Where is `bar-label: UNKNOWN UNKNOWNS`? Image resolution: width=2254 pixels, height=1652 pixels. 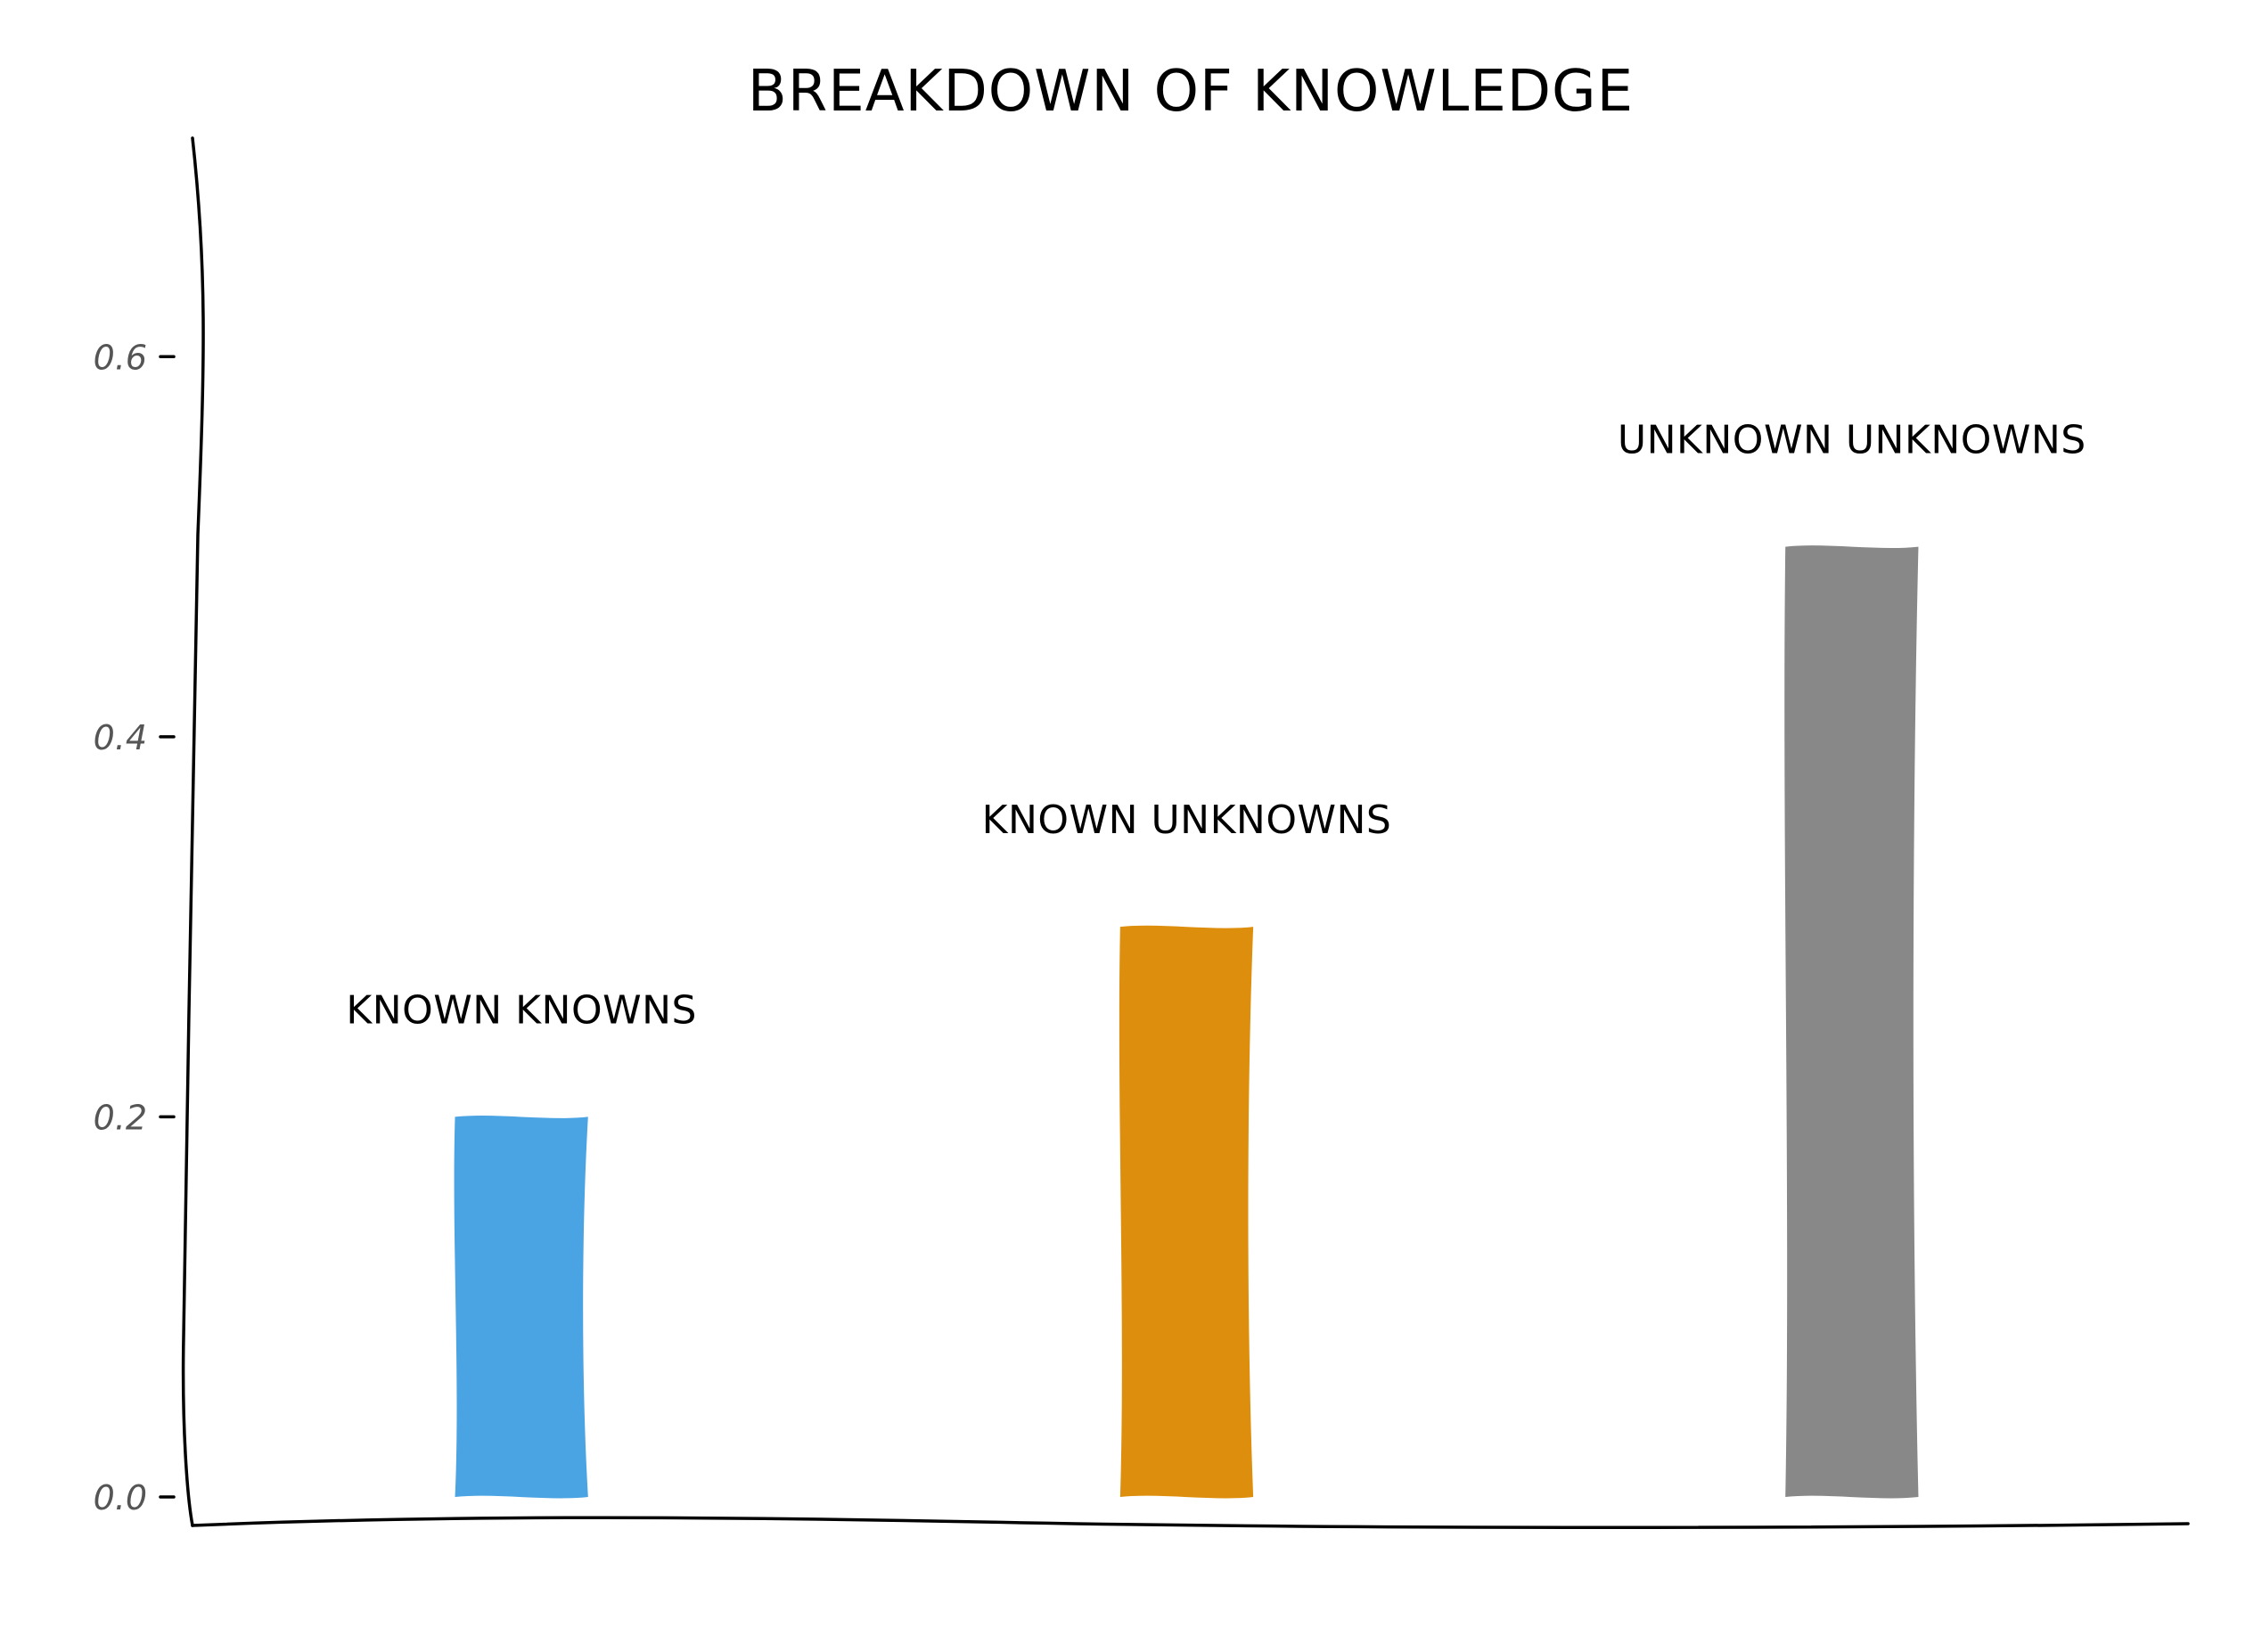 bar-label: UNKNOWN UNKNOWNS is located at coordinates (1852, 441).